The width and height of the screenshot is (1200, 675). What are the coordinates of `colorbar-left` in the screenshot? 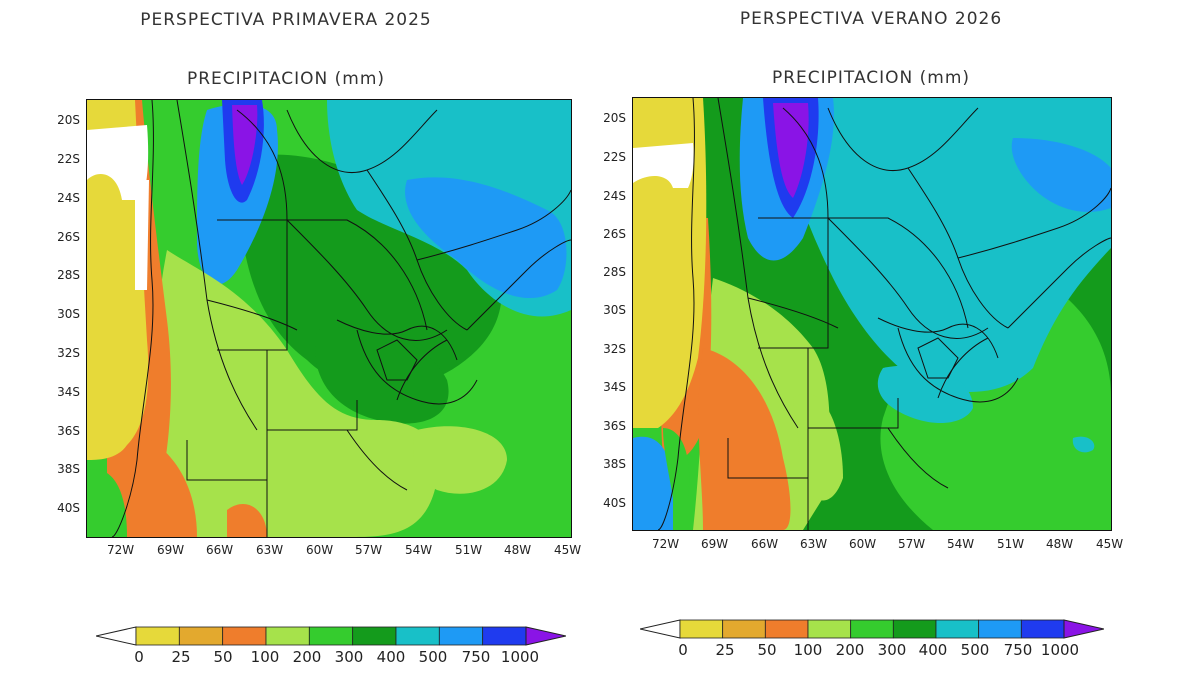 It's located at (331, 636).